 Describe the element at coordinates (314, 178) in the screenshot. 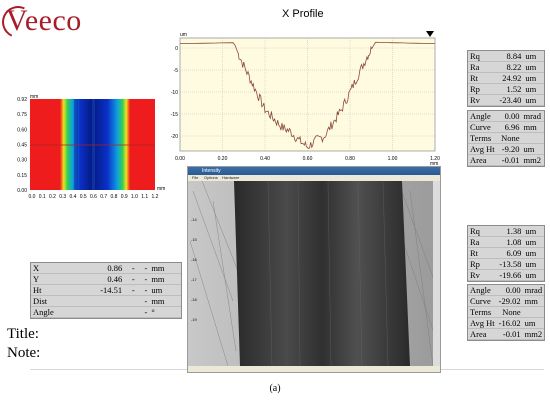

I see `window-menubar: File Options Hardware` at that location.